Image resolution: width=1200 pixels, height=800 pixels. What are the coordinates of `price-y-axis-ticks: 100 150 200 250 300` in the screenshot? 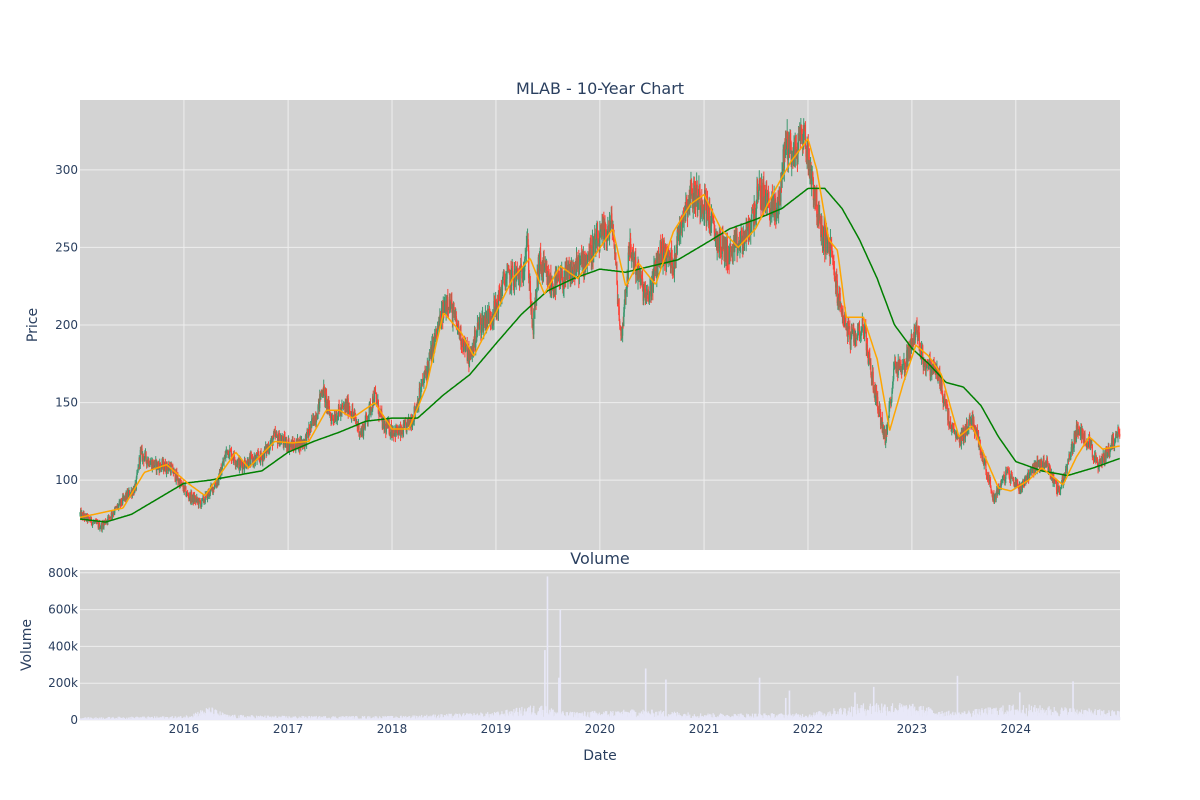 It's located at (66, 325).